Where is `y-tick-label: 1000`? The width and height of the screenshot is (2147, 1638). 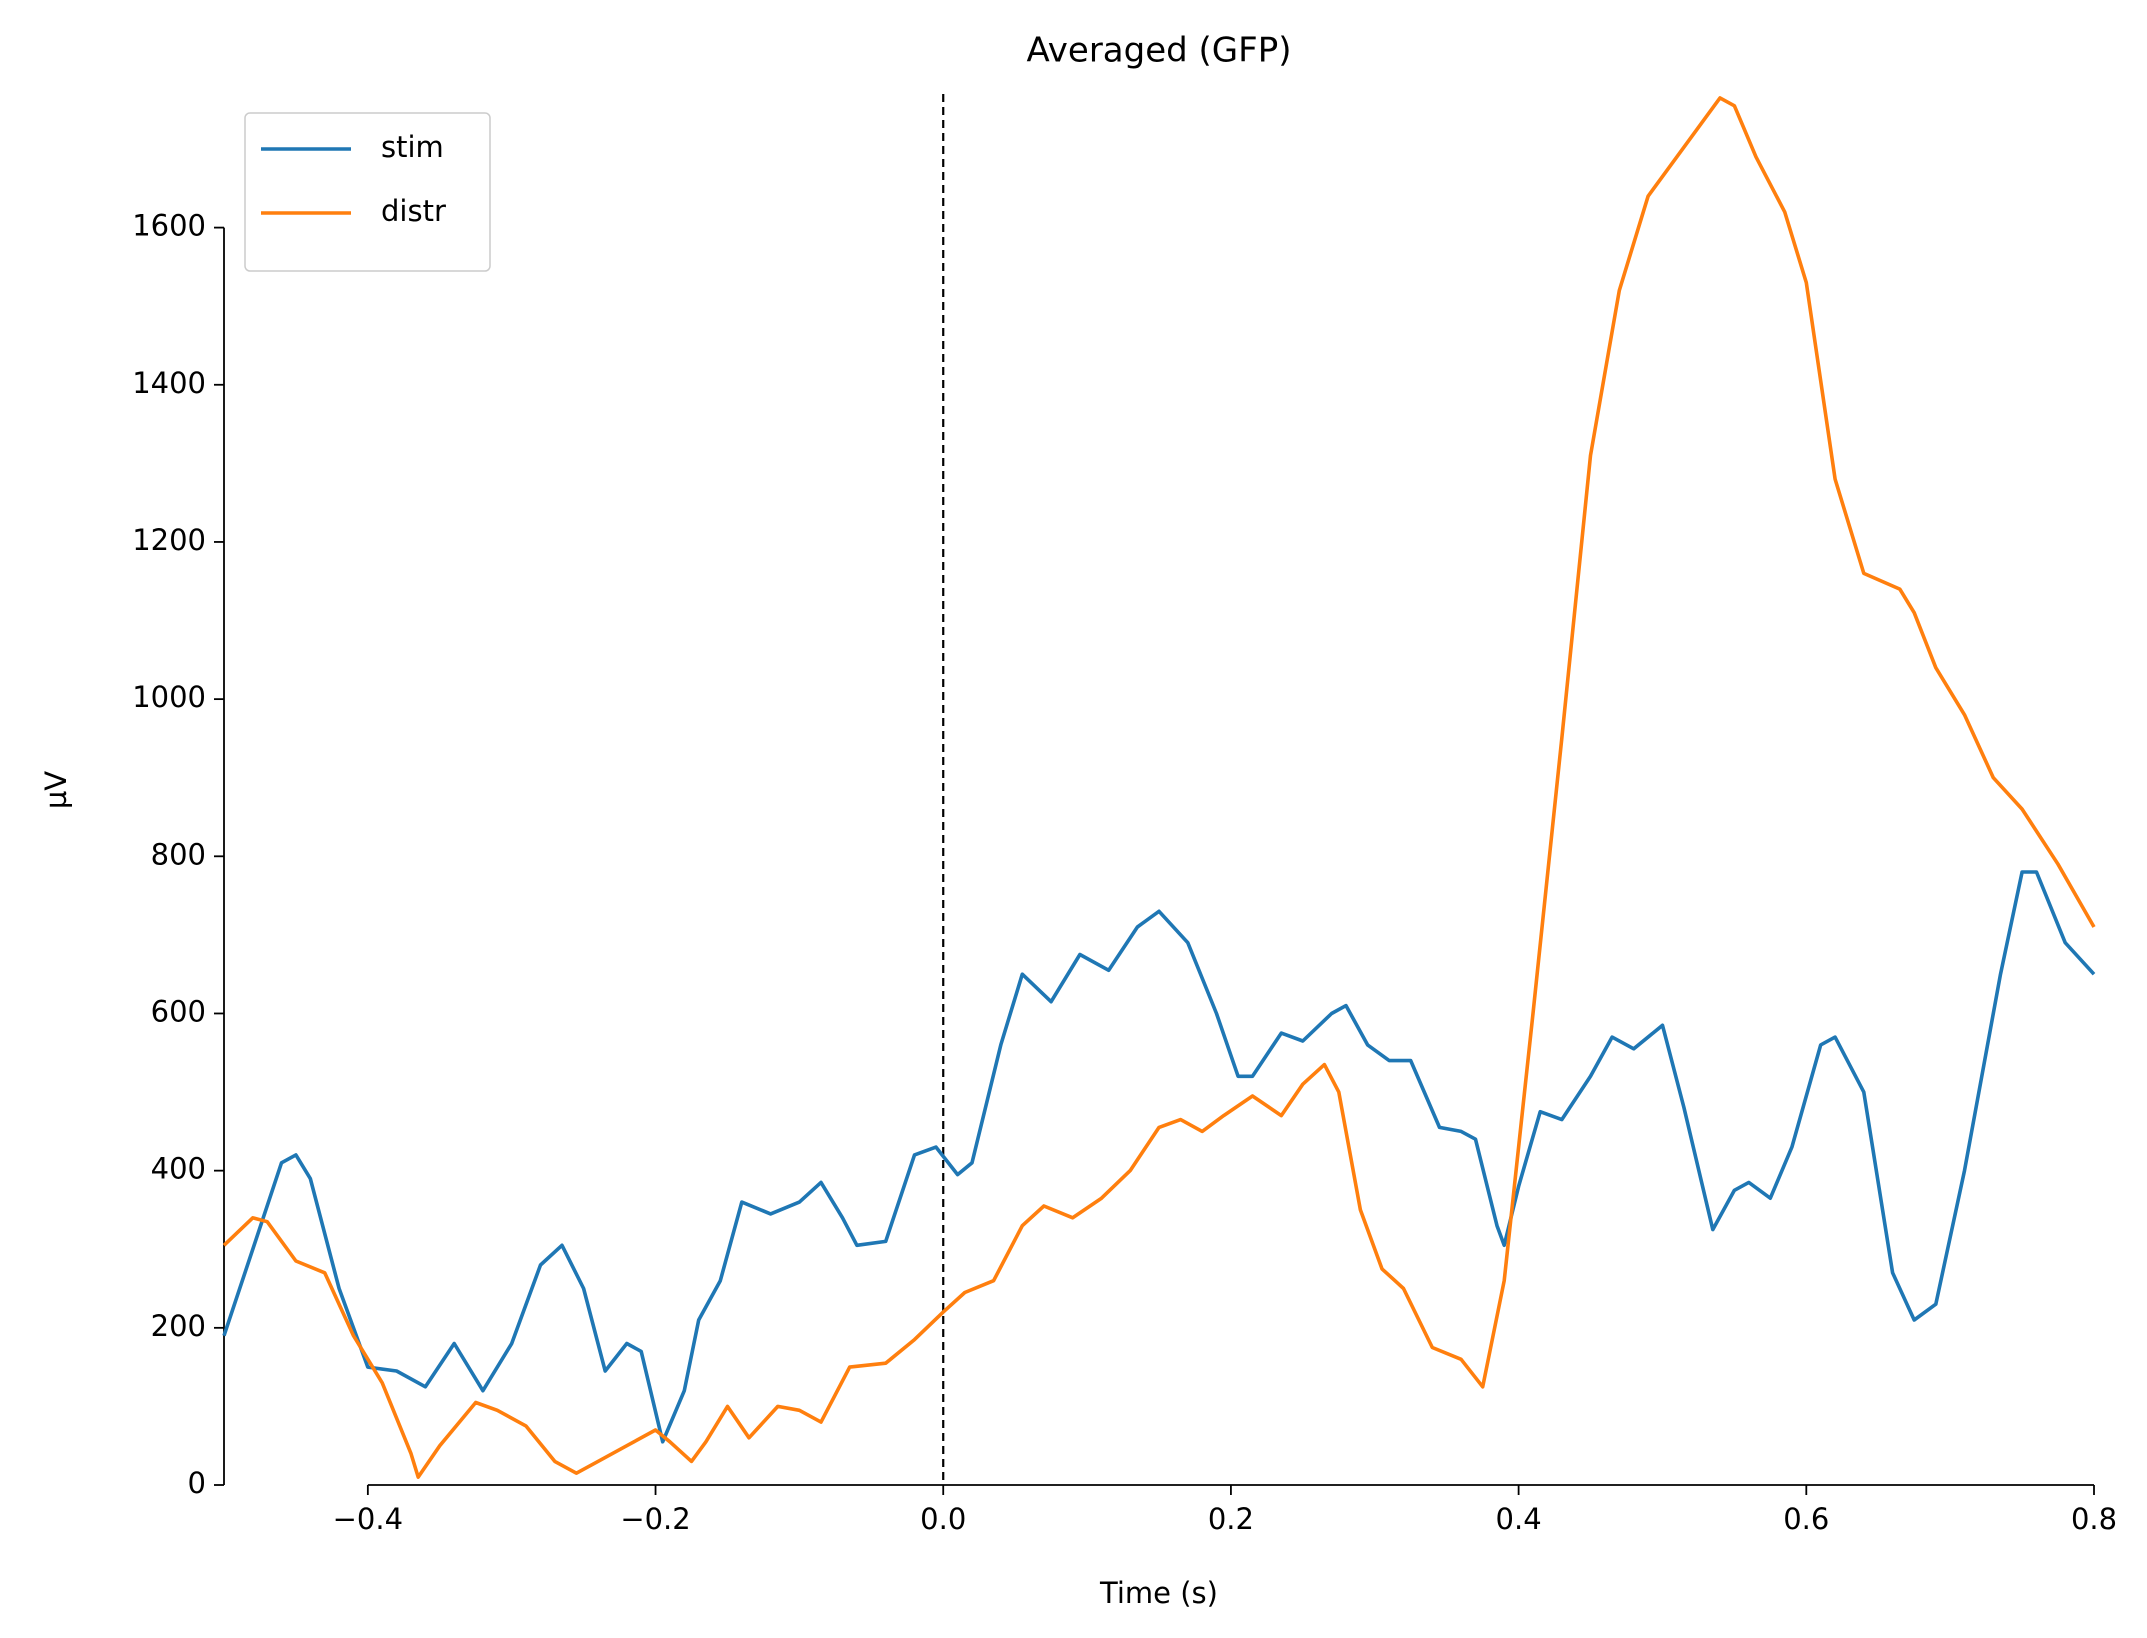
y-tick-label: 1000 is located at coordinates (169, 697).